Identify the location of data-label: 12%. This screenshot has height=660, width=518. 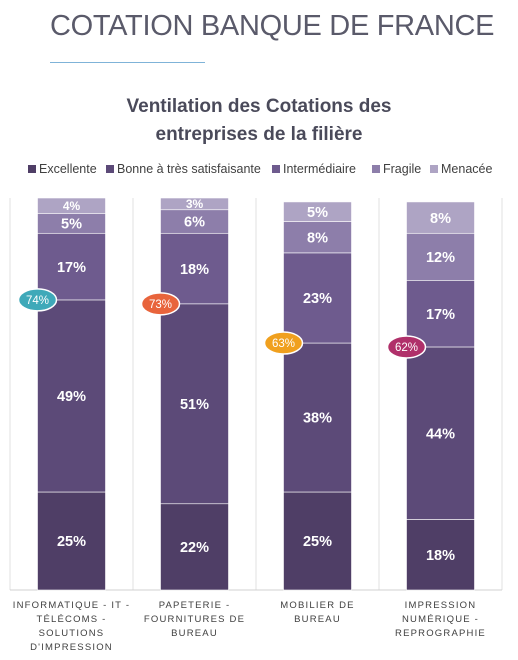
(440, 258).